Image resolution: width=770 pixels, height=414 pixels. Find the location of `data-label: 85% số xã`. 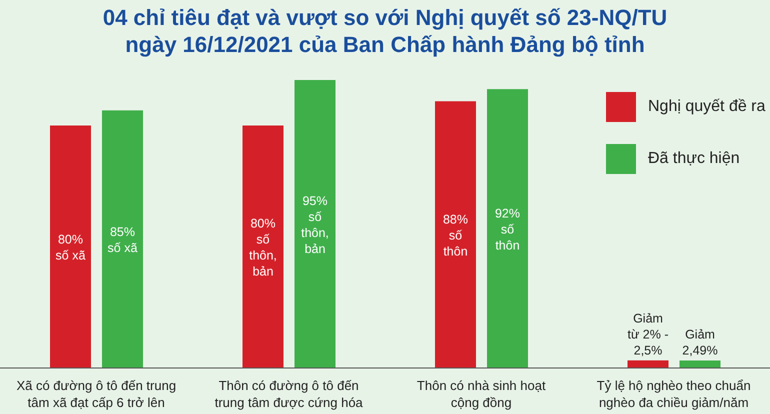

data-label: 85% số xã is located at coordinates (123, 240).